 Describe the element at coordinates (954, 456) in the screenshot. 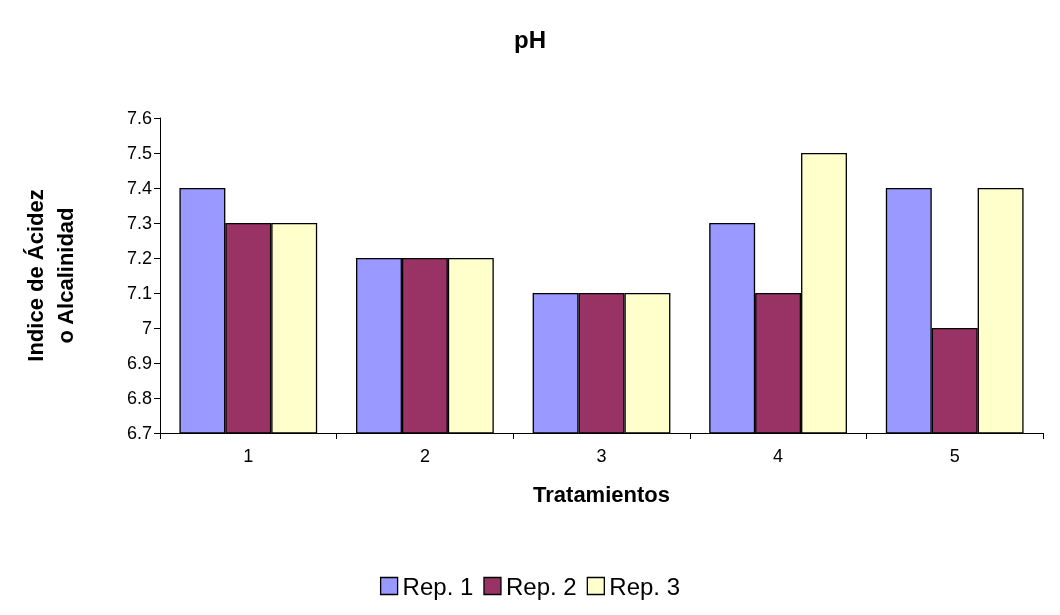

I see `x-tick-label: 5` at that location.